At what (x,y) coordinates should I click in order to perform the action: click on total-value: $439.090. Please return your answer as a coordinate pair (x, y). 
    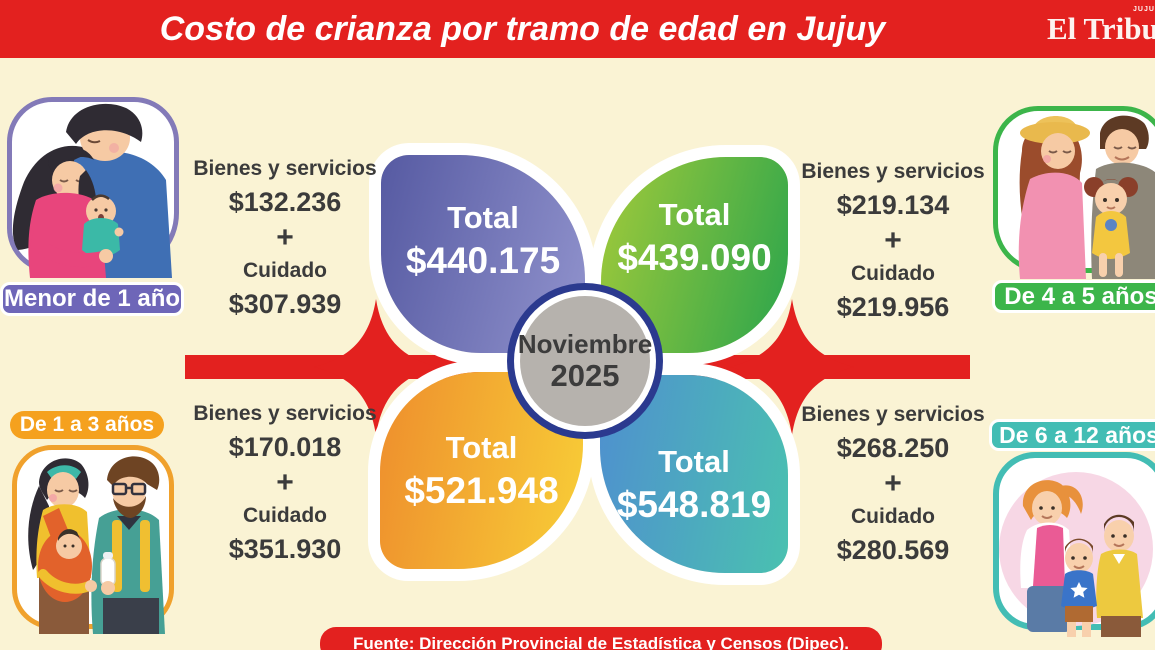
    Looking at the image, I should click on (694, 257).